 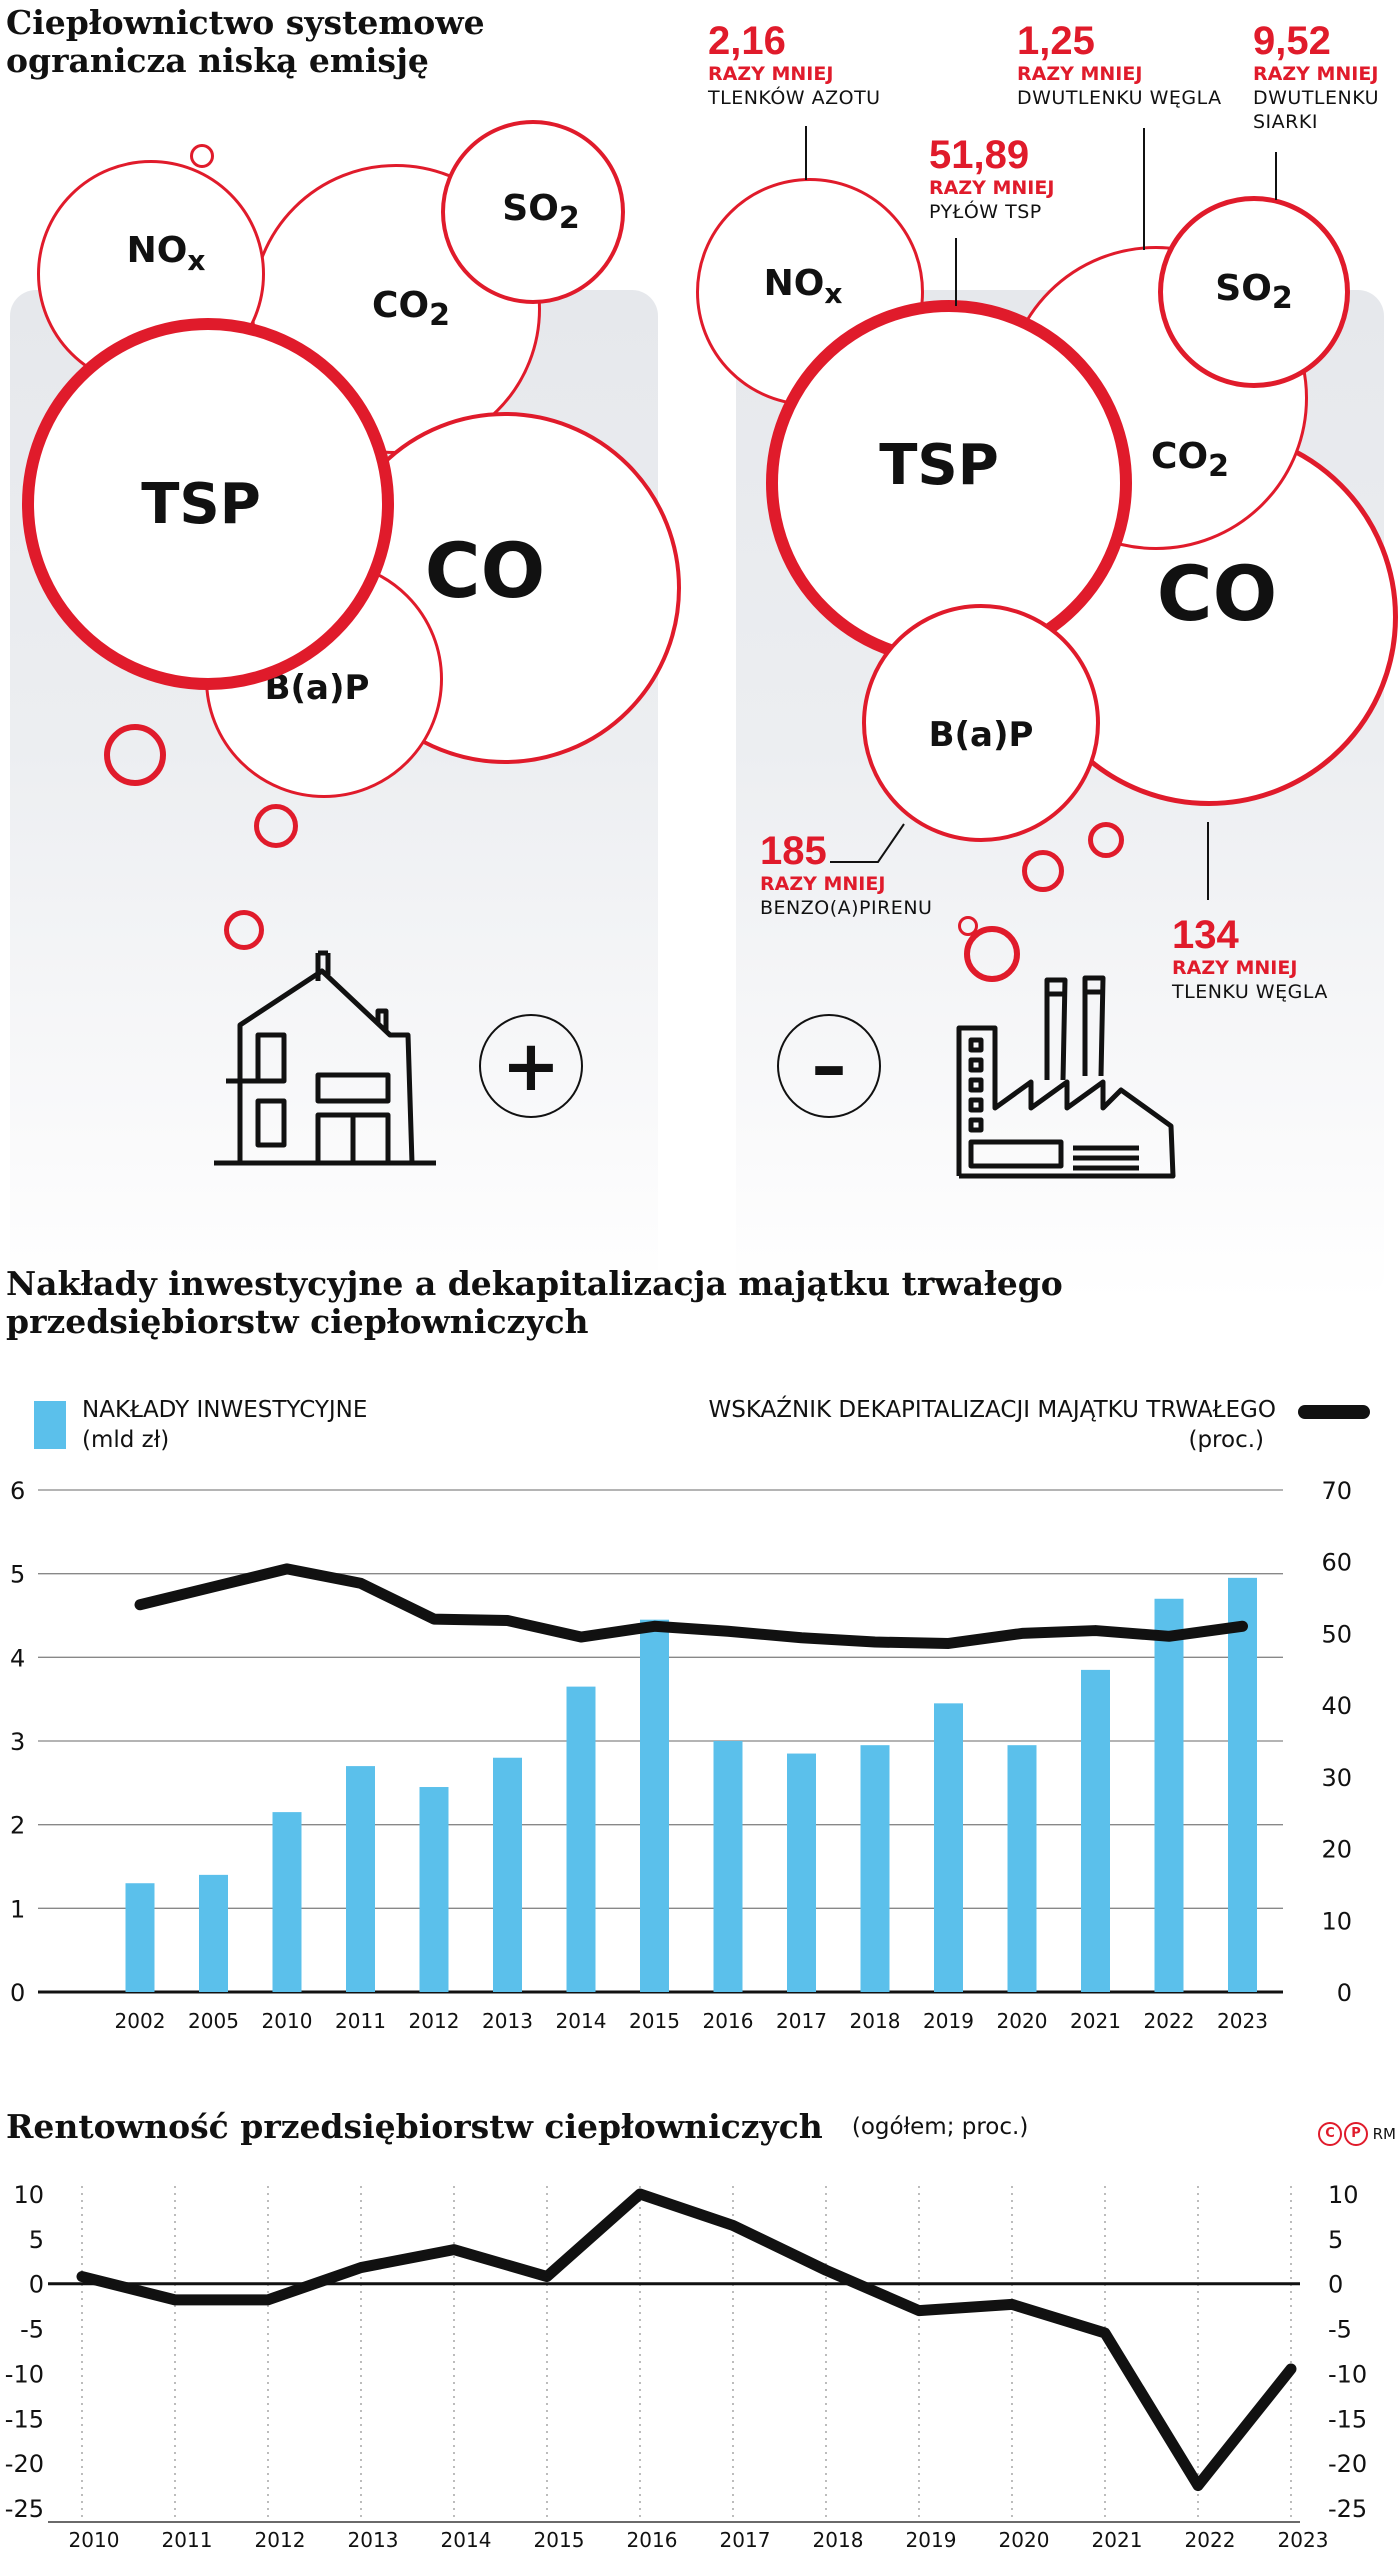 I want to click on annotation-co: 134 RAZY MNIEJ TLENKU WĘGLA, so click(x=1250, y=959).